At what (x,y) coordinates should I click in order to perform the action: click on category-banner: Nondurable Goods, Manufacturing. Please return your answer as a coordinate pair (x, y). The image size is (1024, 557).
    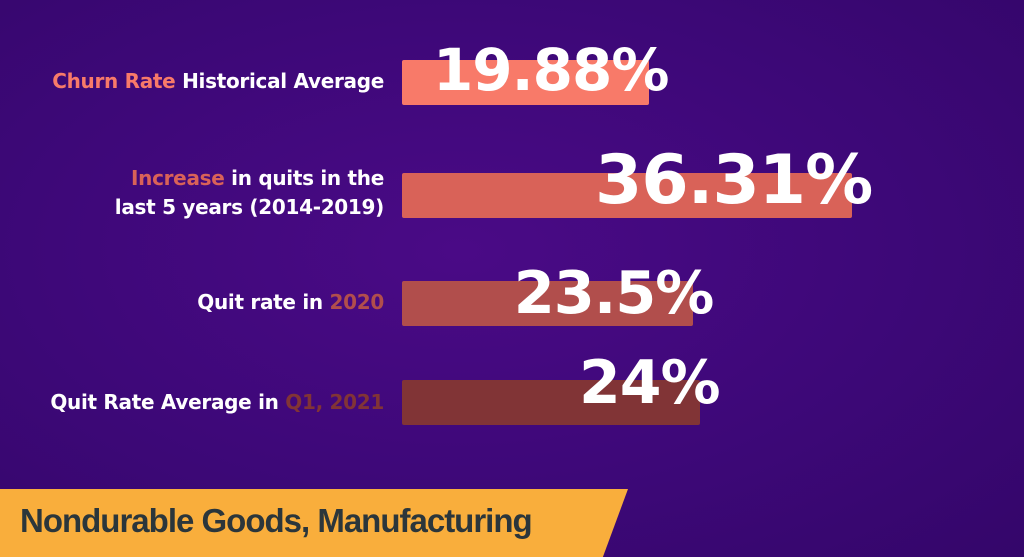
    Looking at the image, I should click on (314, 523).